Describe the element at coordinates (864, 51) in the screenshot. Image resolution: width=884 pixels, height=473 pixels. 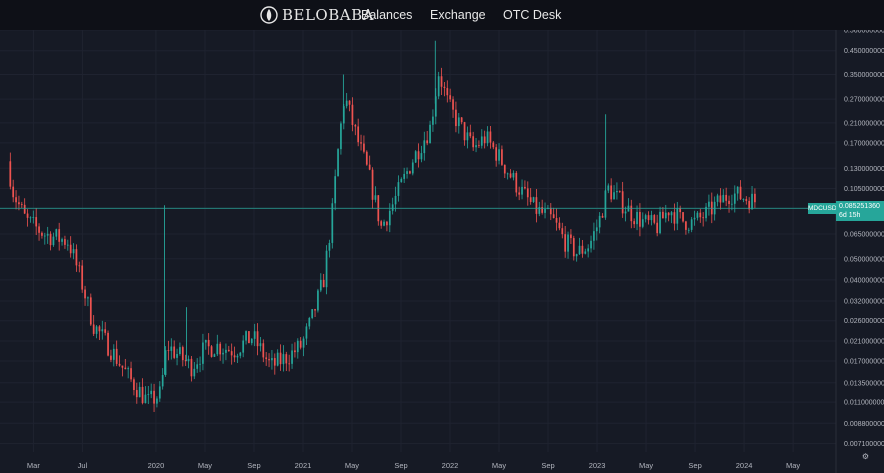
I see `y-axis-tick-label: 0.450000000` at that location.